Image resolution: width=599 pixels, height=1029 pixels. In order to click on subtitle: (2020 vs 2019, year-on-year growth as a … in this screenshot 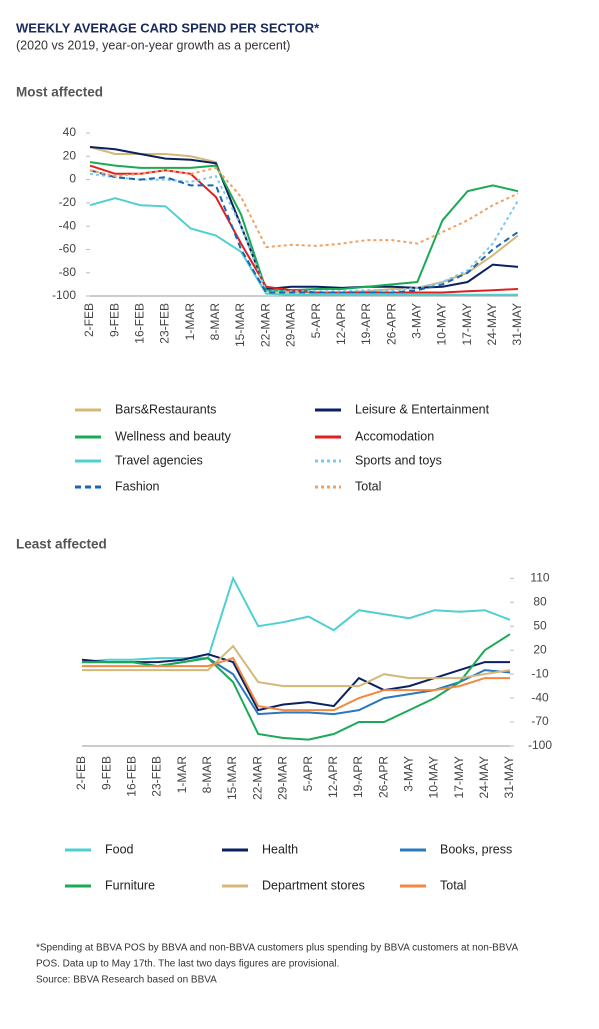, I will do `click(153, 45)`.